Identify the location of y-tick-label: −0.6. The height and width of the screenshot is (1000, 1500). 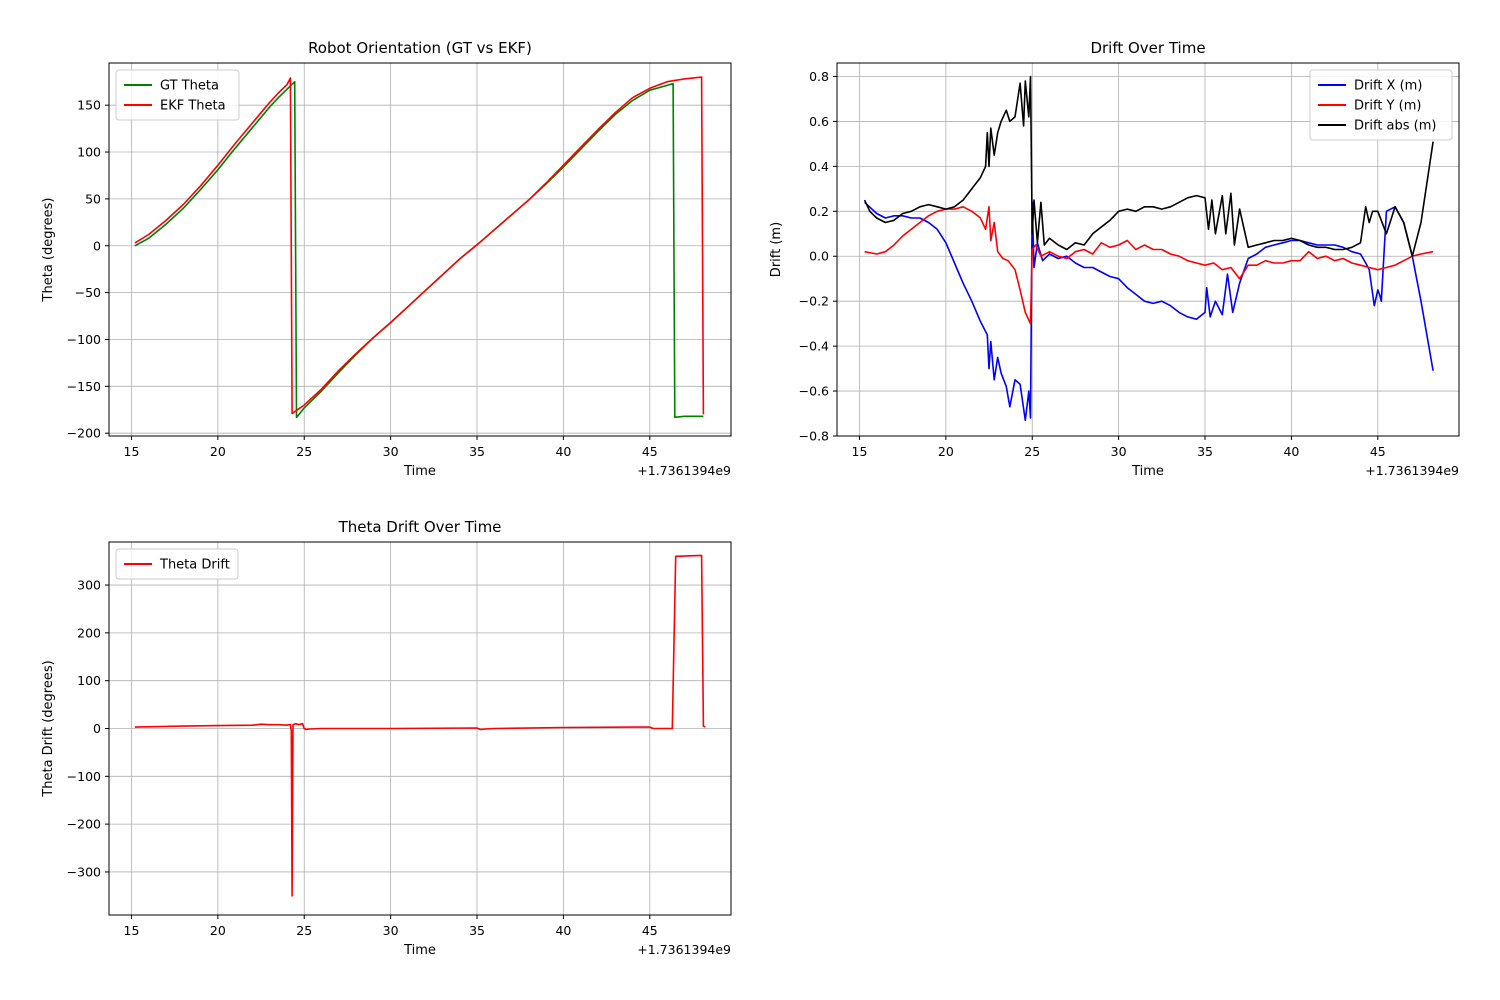
(814, 391).